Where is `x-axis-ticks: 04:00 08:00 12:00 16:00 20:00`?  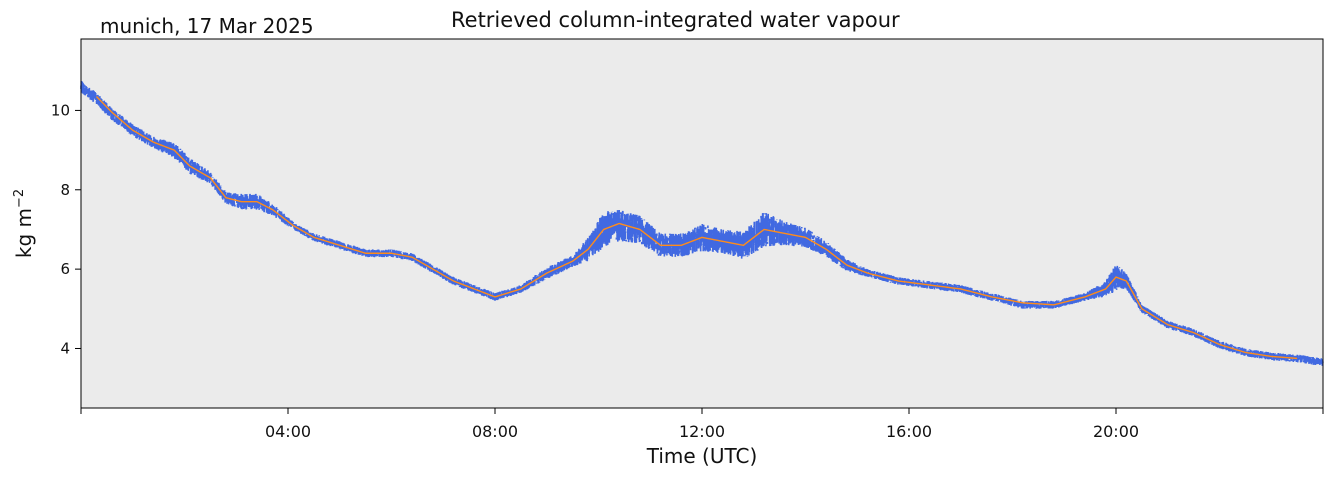 x-axis-ticks: 04:00 08:00 12:00 16:00 20:00 is located at coordinates (702, 424).